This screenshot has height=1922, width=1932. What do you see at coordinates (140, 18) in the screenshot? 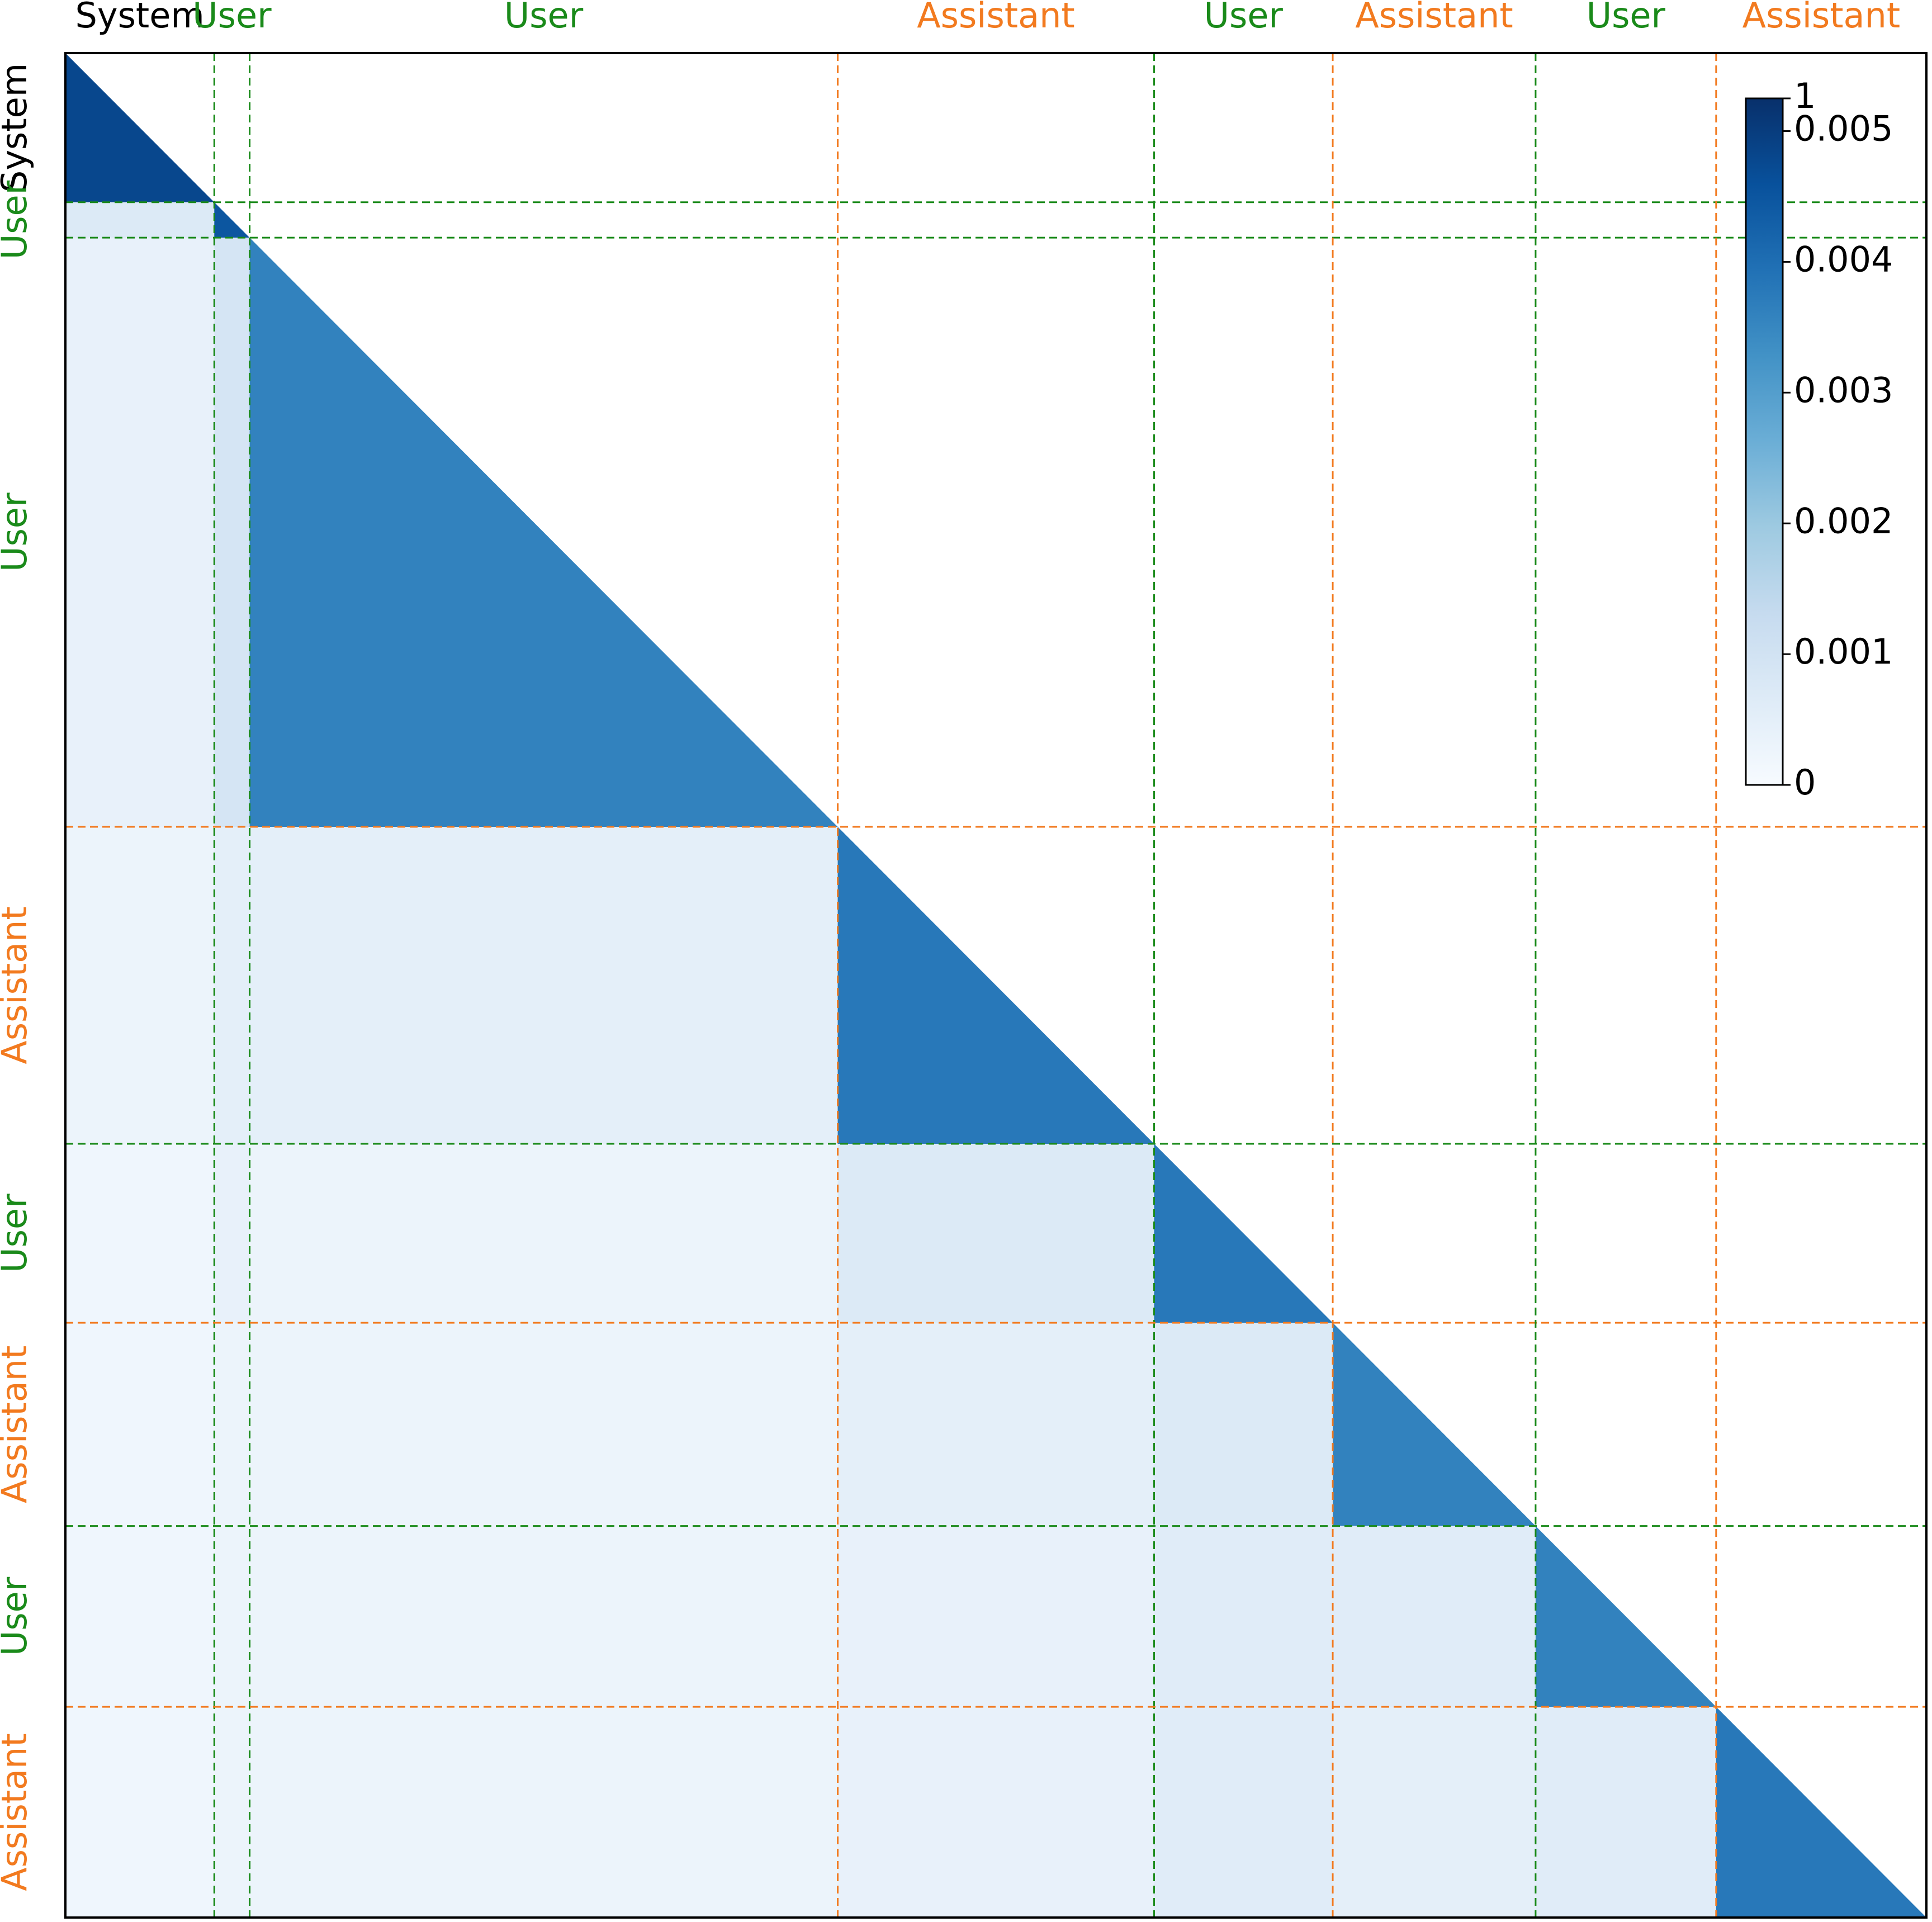
I see `top-segment-label: System` at bounding box center [140, 18].